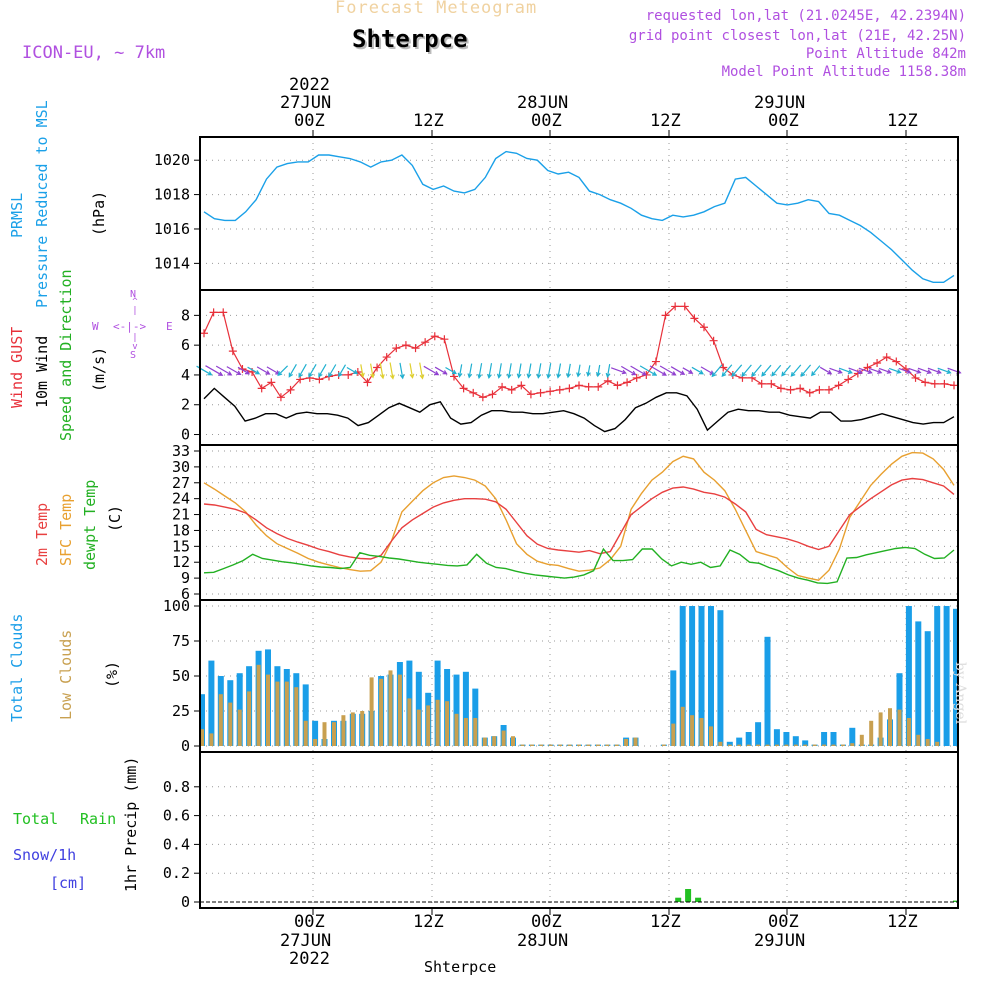  I want to click on bottom-day-label-3: 29JUN, so click(780, 941).